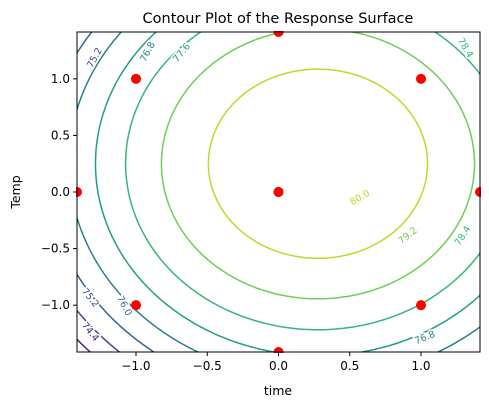 This screenshot has width=489, height=412. I want to click on chart-title: Contour Plot of the Response Surface, so click(278, 19).